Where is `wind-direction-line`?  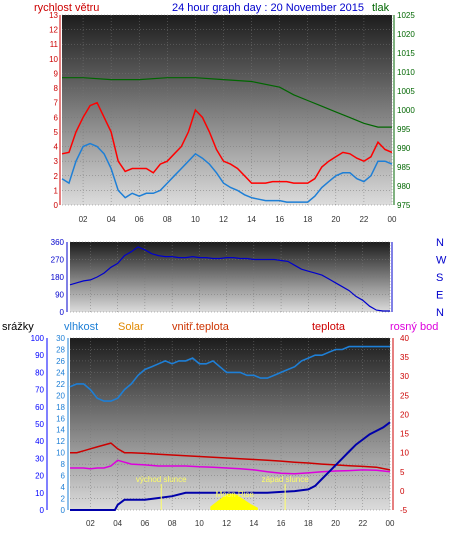
wind-direction-line is located at coordinates (229, 279).